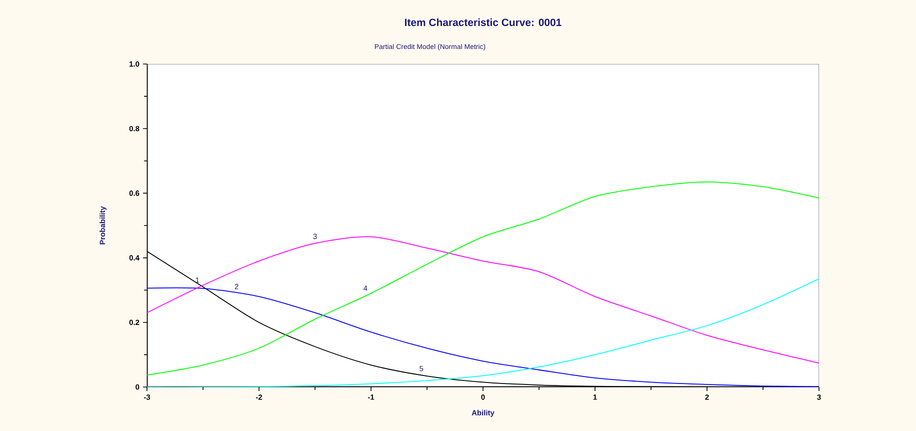 This screenshot has height=431, width=916. Describe the element at coordinates (483, 22) in the screenshot. I see `chart-title: Item Characteristic Curve: 0001` at that location.